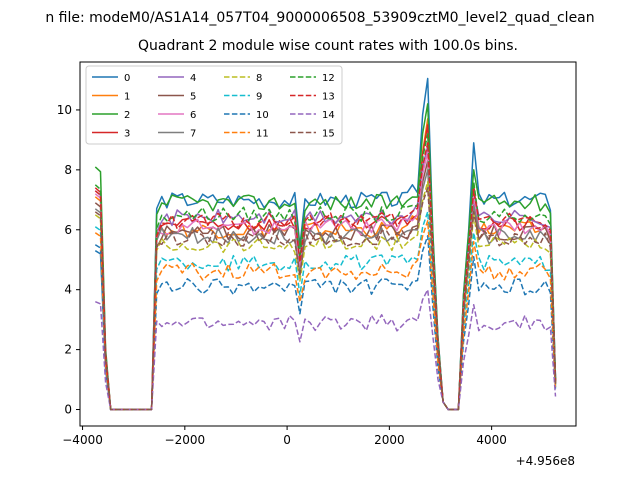 Image resolution: width=640 pixels, height=480 pixels. What do you see at coordinates (68, 410) in the screenshot?
I see `y-tick-label: 0` at bounding box center [68, 410].